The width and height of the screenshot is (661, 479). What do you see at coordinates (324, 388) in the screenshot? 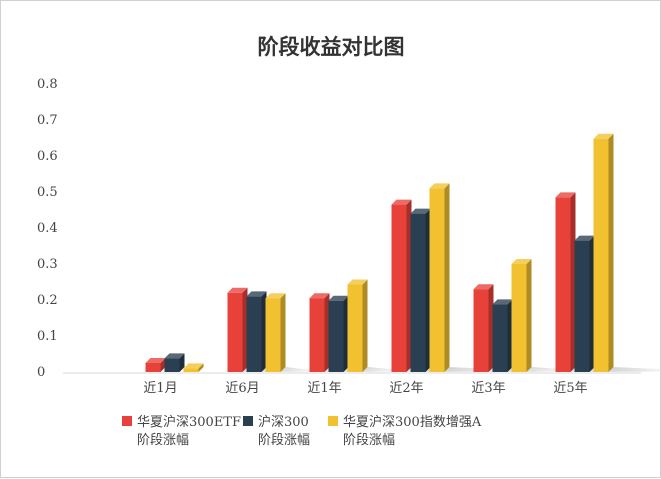
I see `x-tick-label: 近1年` at bounding box center [324, 388].